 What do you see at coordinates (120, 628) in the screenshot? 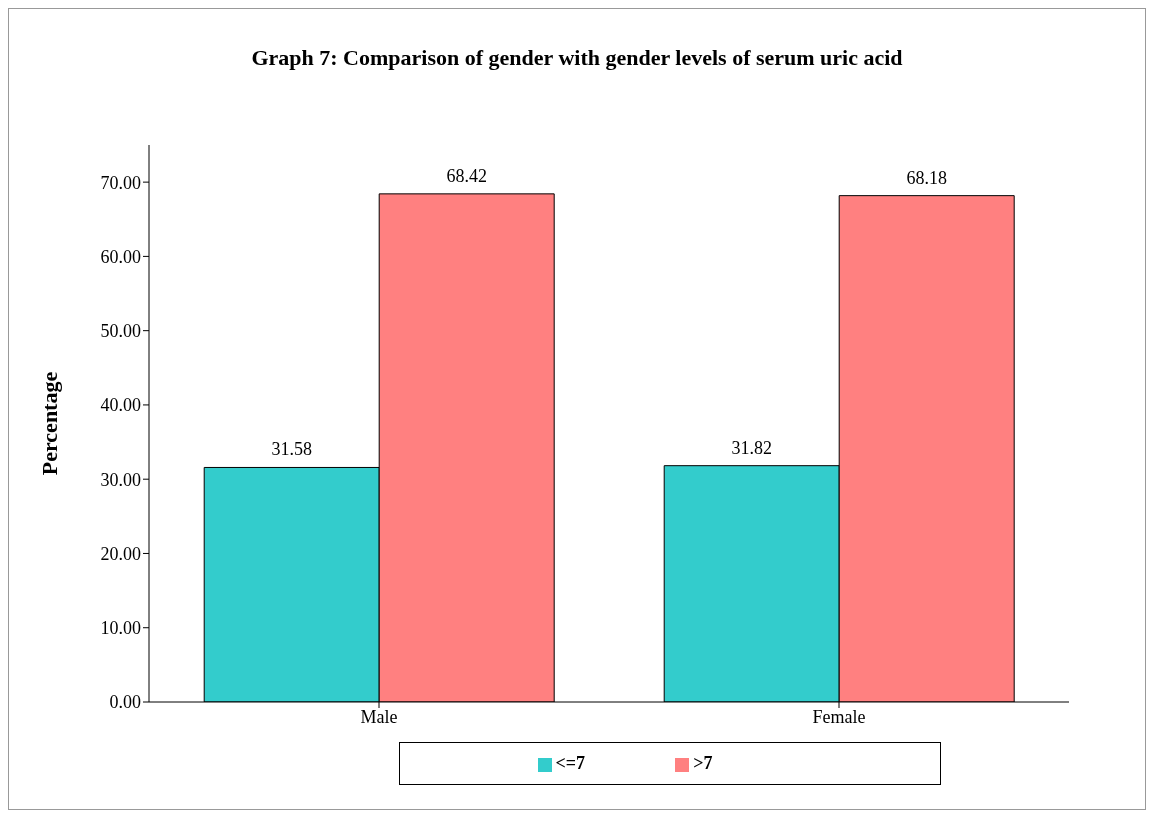
I see `y-tick-label: 10.00` at bounding box center [120, 628].